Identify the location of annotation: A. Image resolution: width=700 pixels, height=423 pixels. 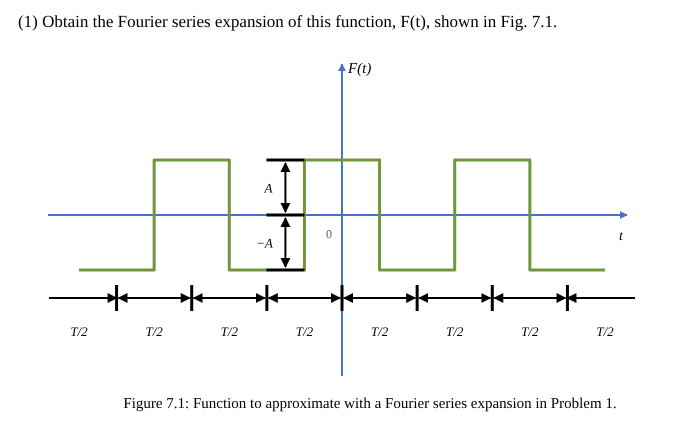
(267, 188).